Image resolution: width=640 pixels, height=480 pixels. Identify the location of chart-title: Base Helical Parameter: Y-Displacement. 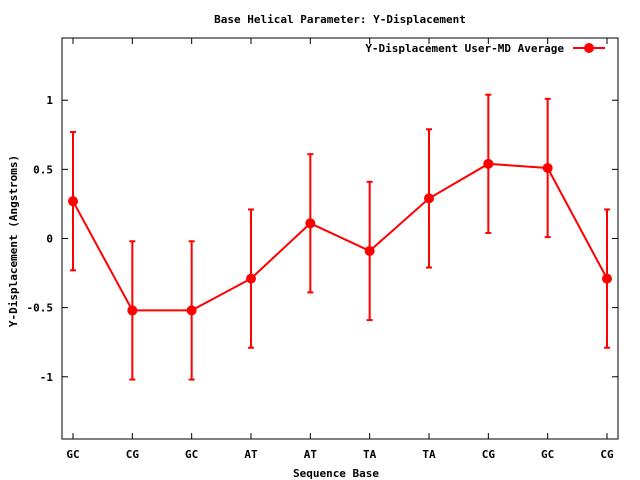
(340, 19).